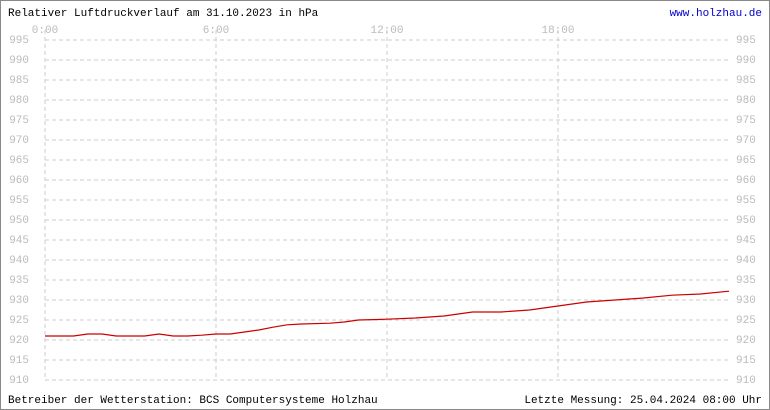 The width and height of the screenshot is (770, 410). What do you see at coordinates (746, 61) in the screenshot?
I see `y-tick-label-right: 990` at bounding box center [746, 61].